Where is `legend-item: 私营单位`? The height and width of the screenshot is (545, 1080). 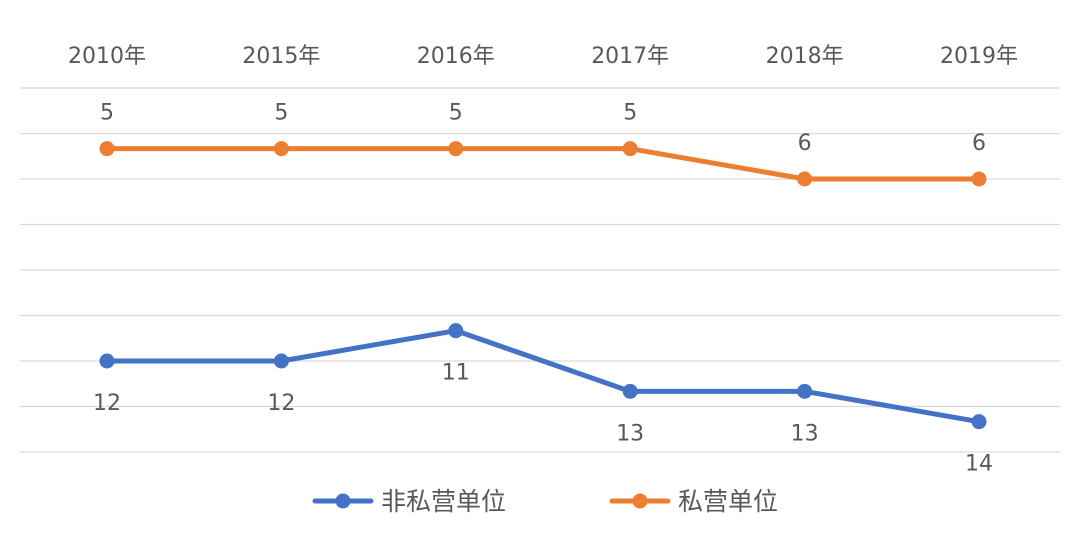 legend-item: 私营单位 is located at coordinates (693, 501).